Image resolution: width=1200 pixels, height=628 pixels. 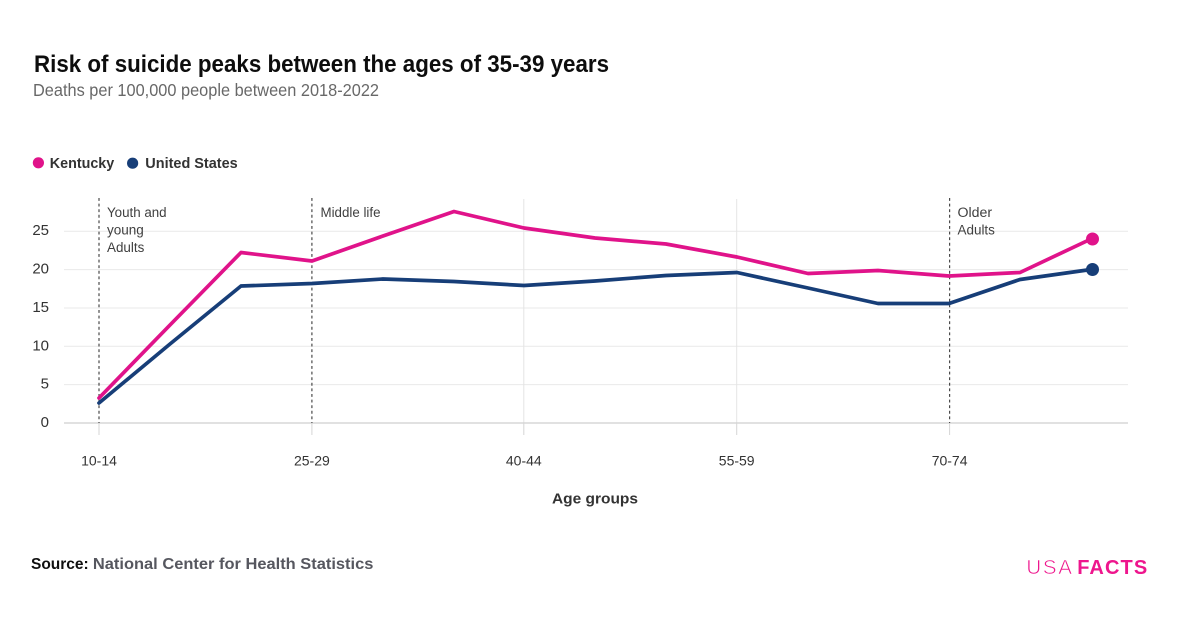 I want to click on svg-text: 15, so click(x=40, y=307).